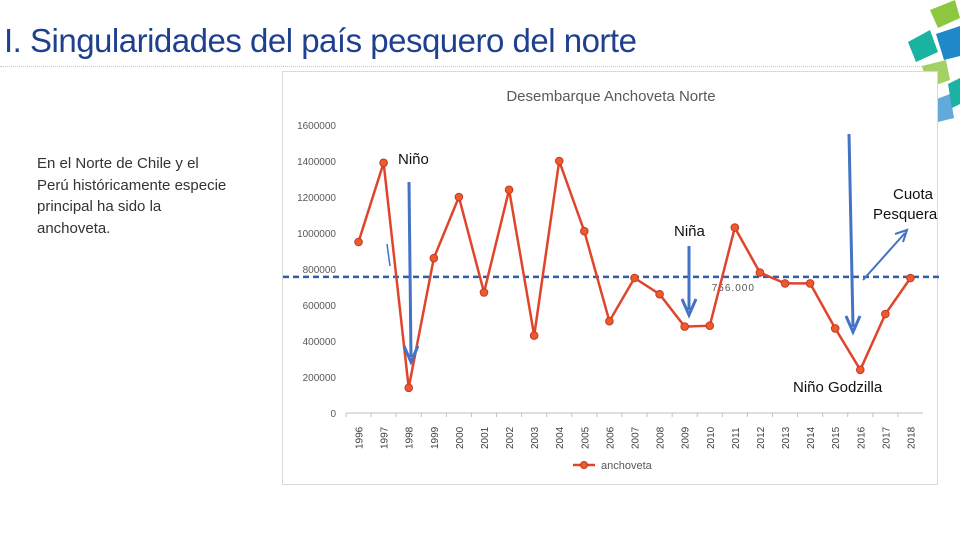  I want to click on x-tick-label: 2018, so click(911, 437).